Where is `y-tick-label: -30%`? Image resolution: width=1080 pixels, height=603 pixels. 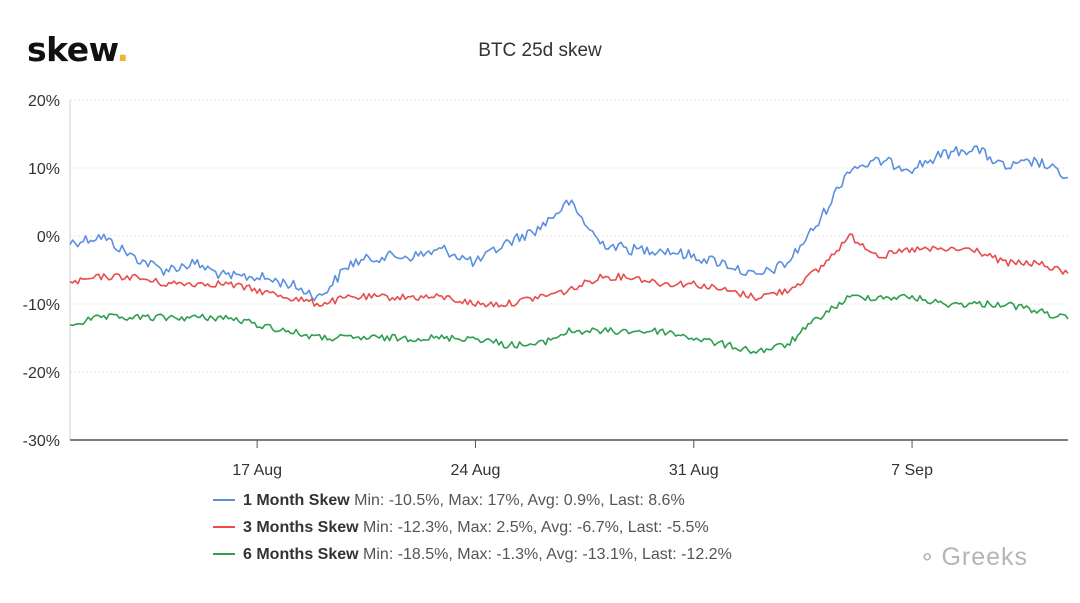 y-tick-label: -30% is located at coordinates (41, 441).